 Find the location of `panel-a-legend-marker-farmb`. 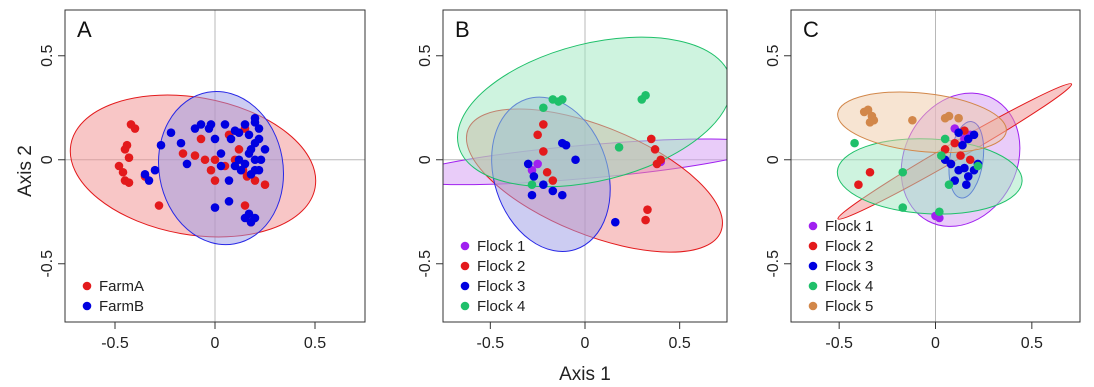

panel-a-legend-marker-farmb is located at coordinates (87, 306).